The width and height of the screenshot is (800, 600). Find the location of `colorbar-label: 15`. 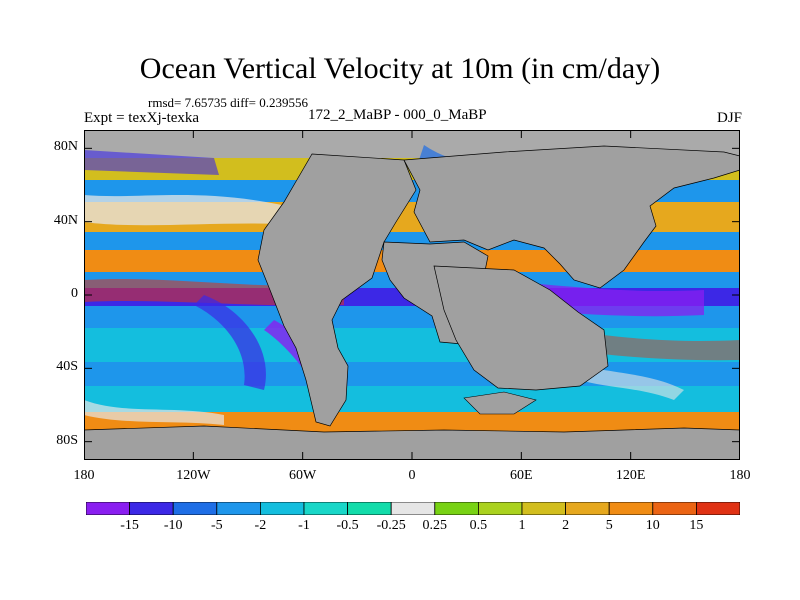

colorbar-label: 15 is located at coordinates (696, 525).